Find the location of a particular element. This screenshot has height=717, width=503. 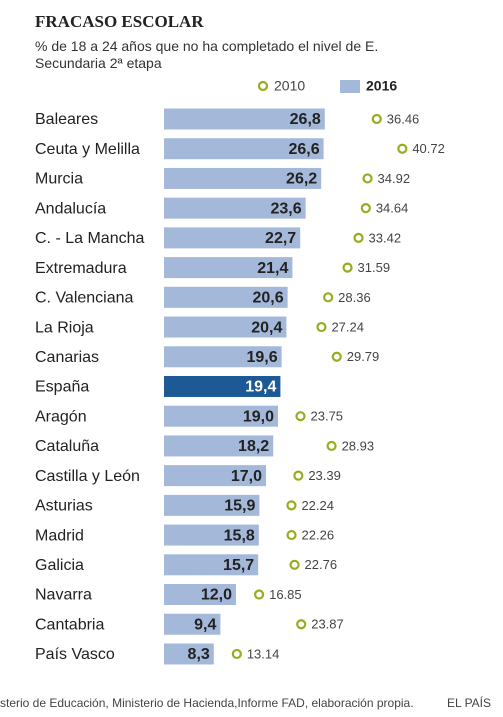

value-label: 19,6 is located at coordinates (261, 357).